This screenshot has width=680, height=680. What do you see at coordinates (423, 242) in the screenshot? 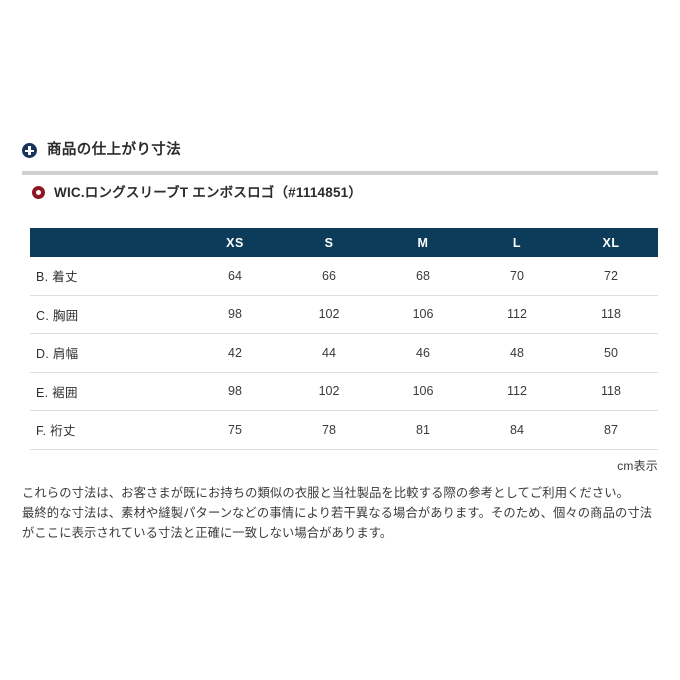
I see `column-header-m: M` at bounding box center [423, 242].